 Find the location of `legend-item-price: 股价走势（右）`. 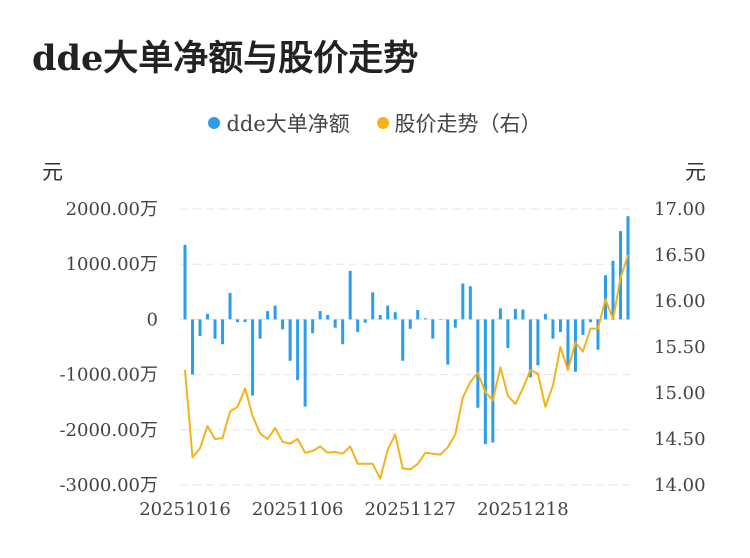

legend-item-price: 股价走势（右） is located at coordinates (459, 123).